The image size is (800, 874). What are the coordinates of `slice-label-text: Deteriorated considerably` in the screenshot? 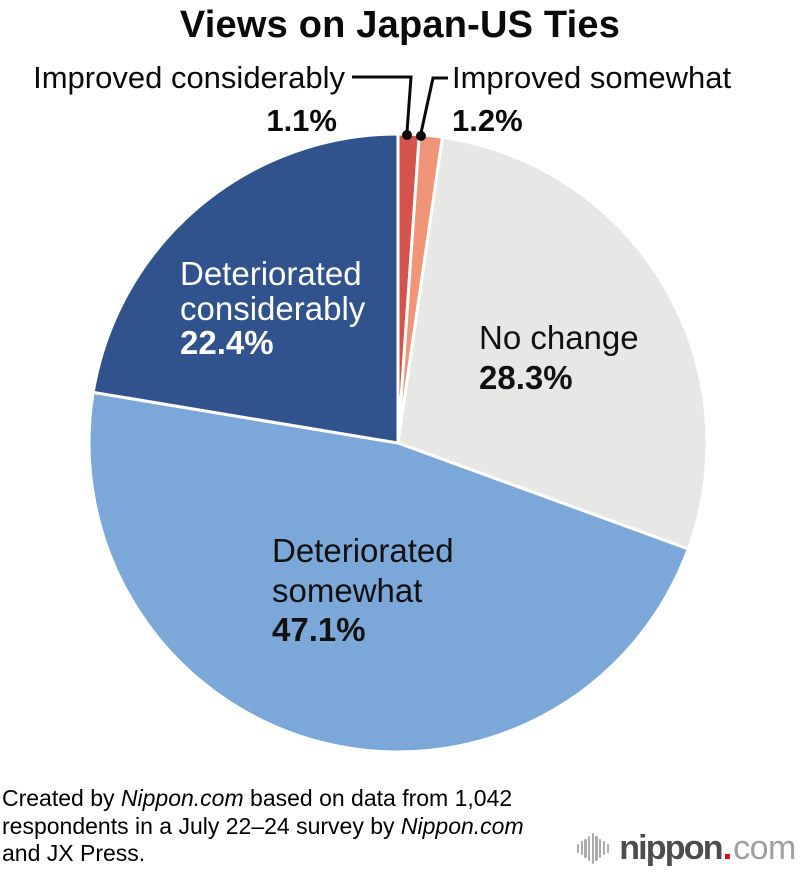 It's located at (273, 291).